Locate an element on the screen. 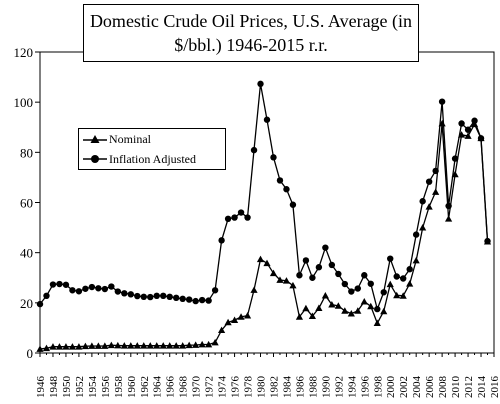  x-tick-label: 1974 is located at coordinates (223, 387).